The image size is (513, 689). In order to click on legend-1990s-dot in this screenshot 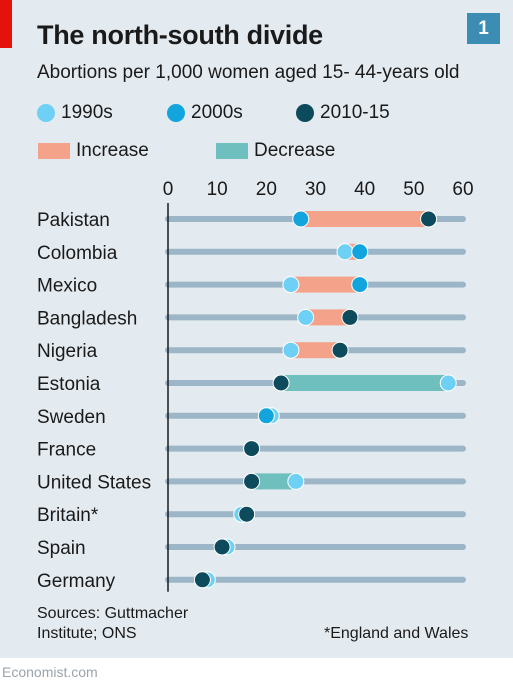, I will do `click(46, 113)`.